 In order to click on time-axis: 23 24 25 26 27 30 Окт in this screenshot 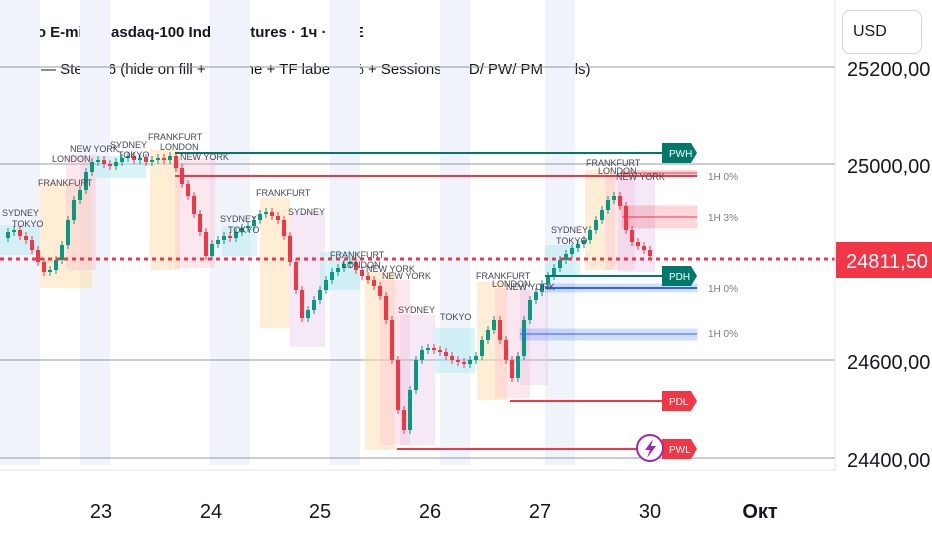, I will do `click(434, 512)`.